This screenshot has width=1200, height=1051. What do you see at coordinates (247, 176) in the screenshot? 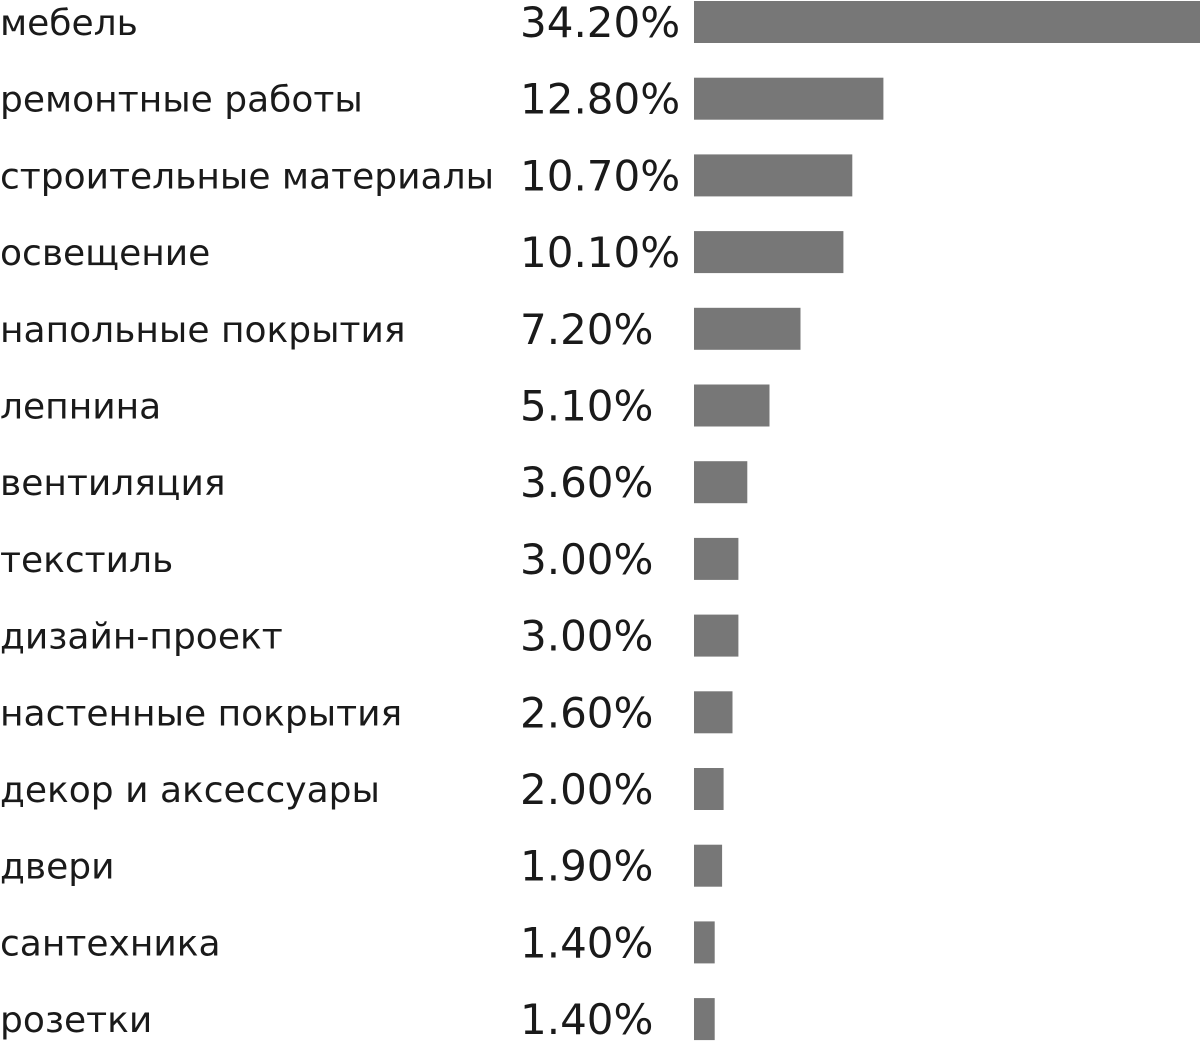
I see `category-label: строительные материалы` at bounding box center [247, 176].